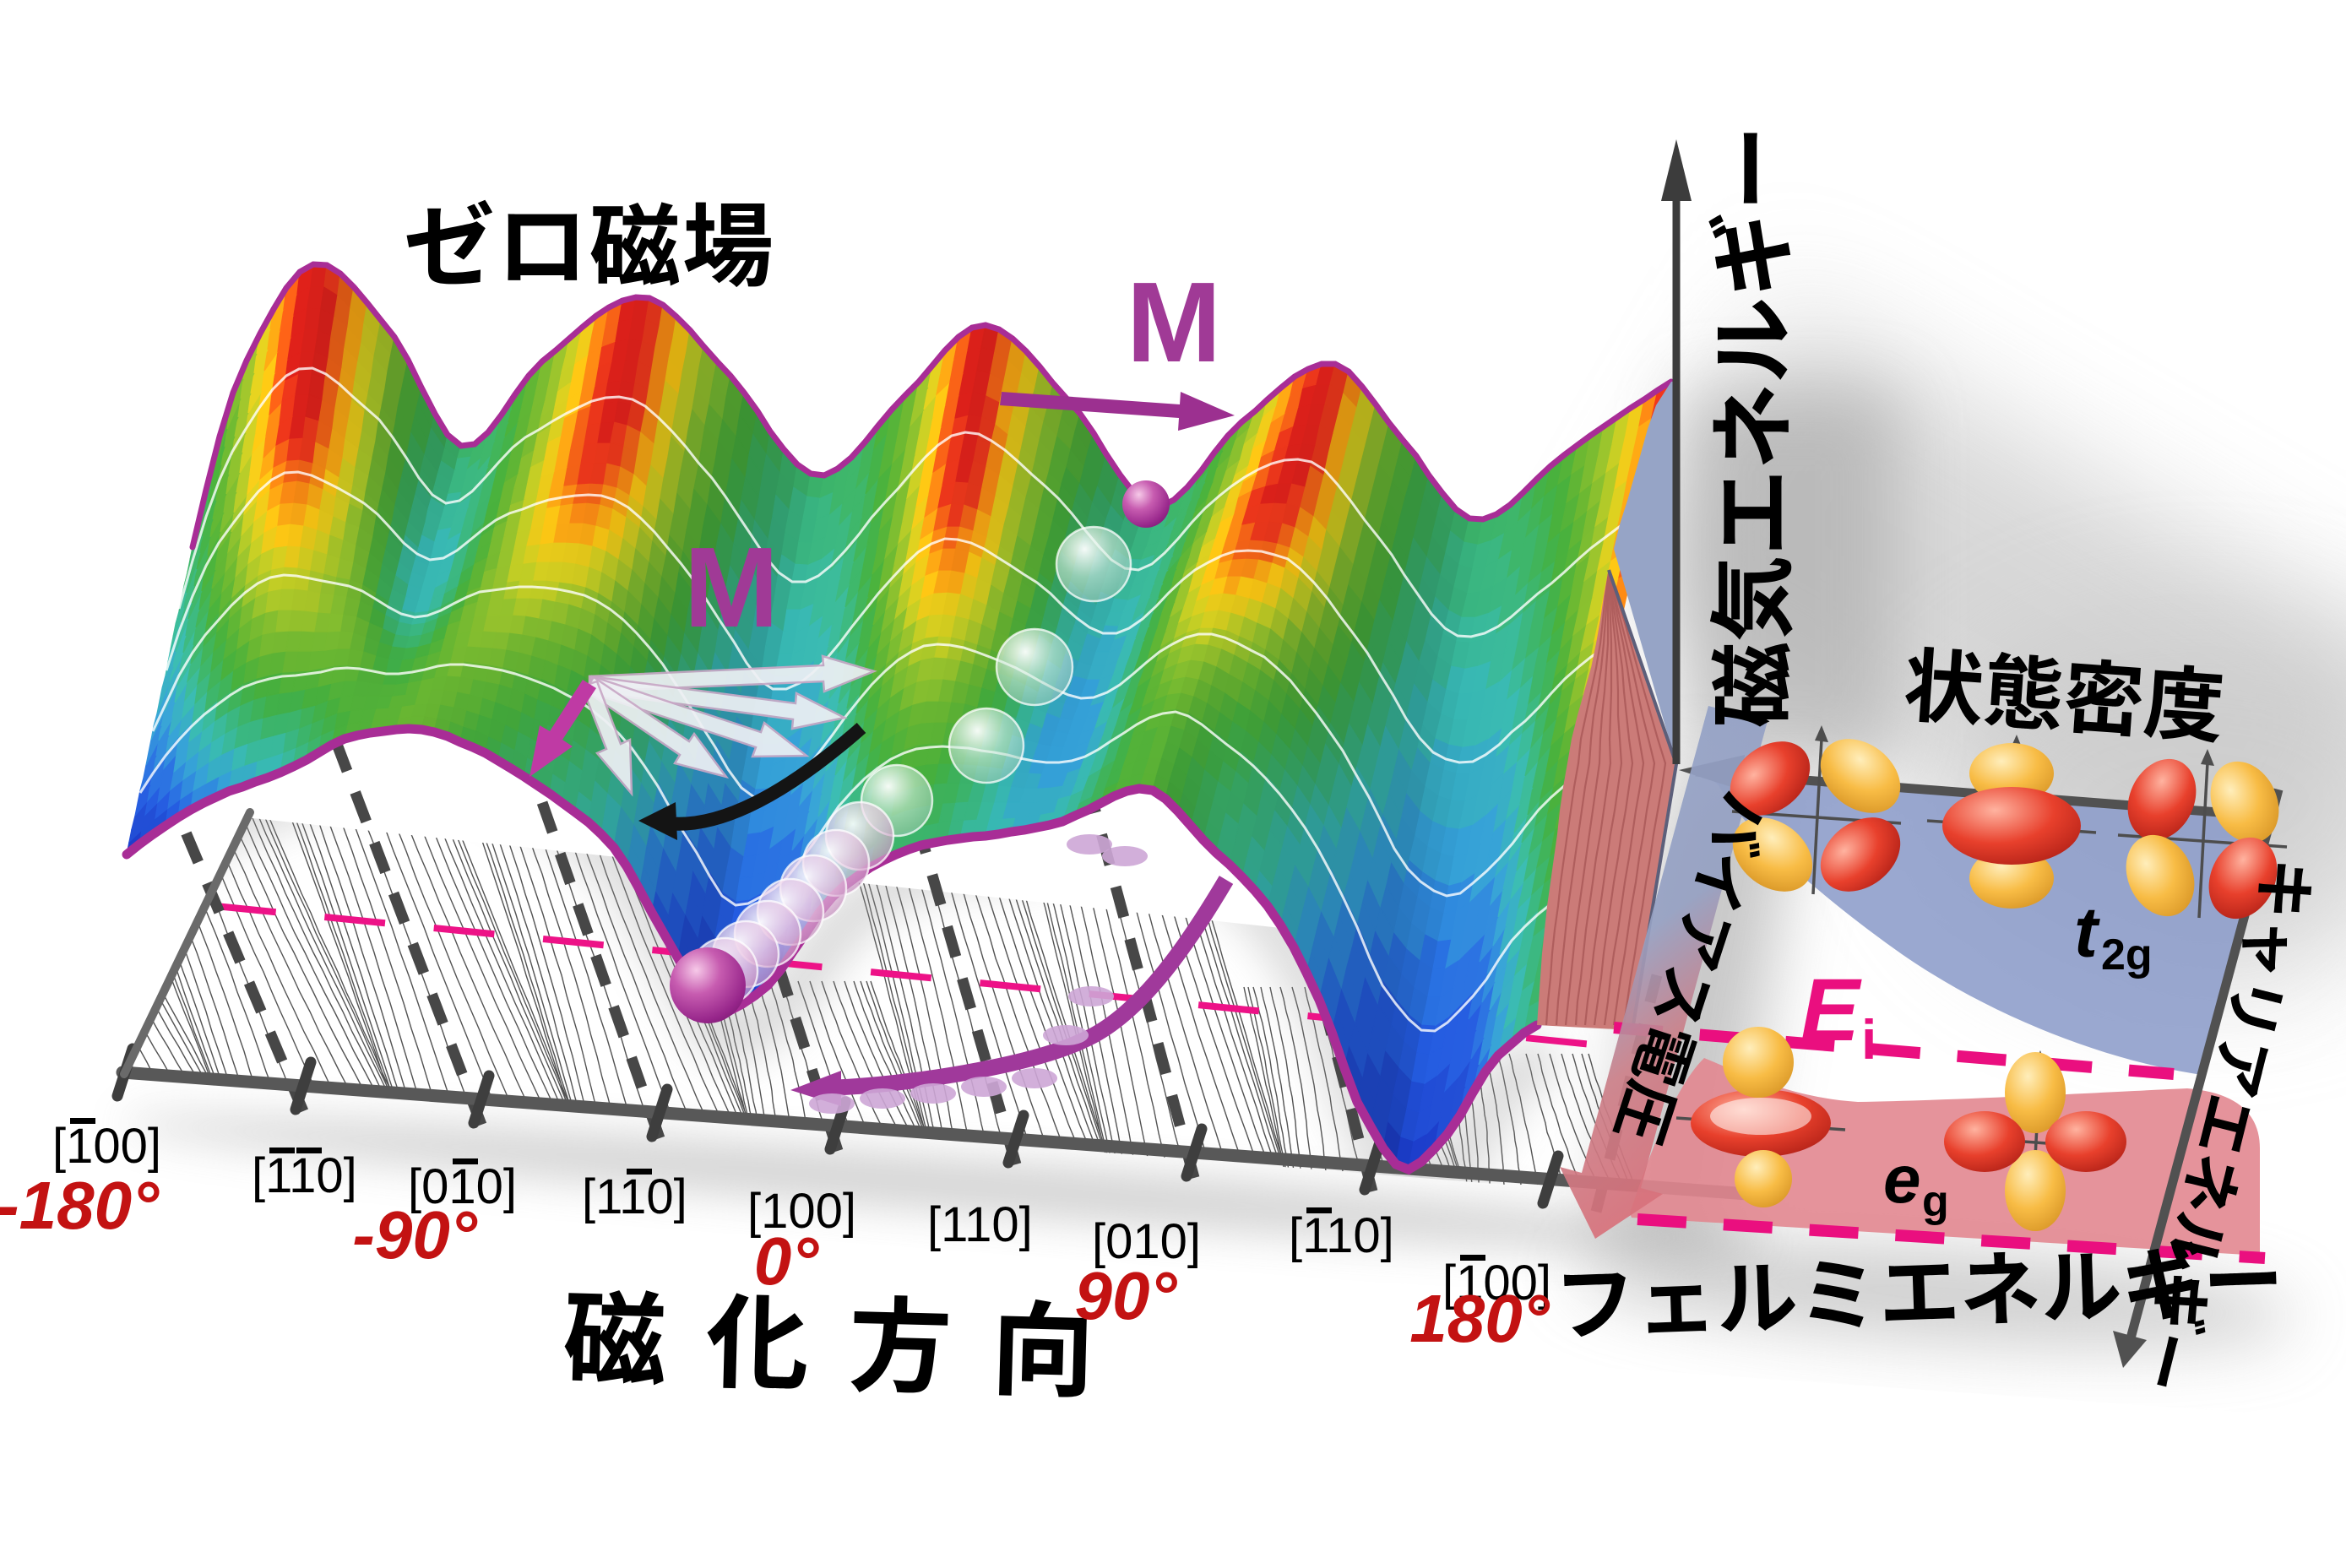  Describe the element at coordinates (1902, 1180) in the screenshot. I see `svg-text: e` at that location.